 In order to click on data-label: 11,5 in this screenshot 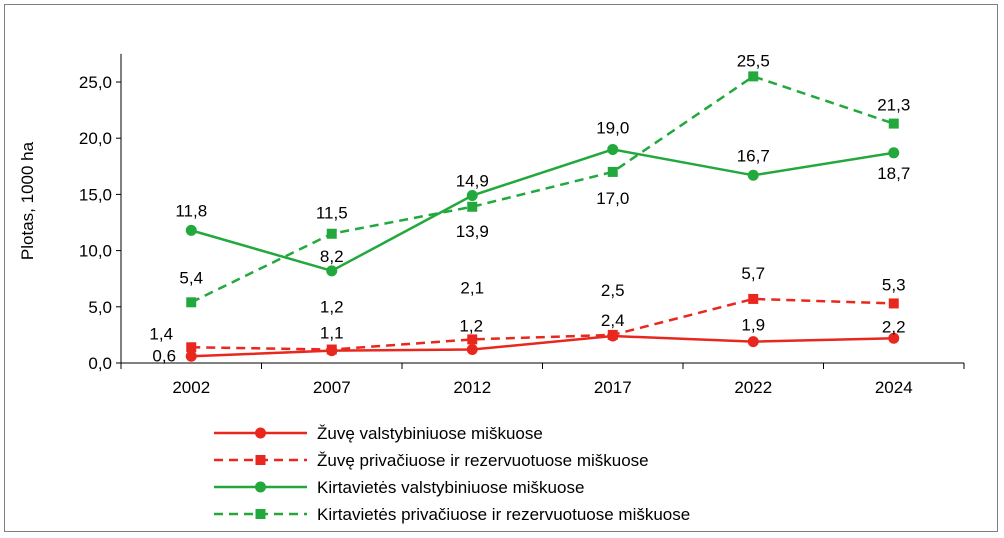, I will do `click(332, 213)`.